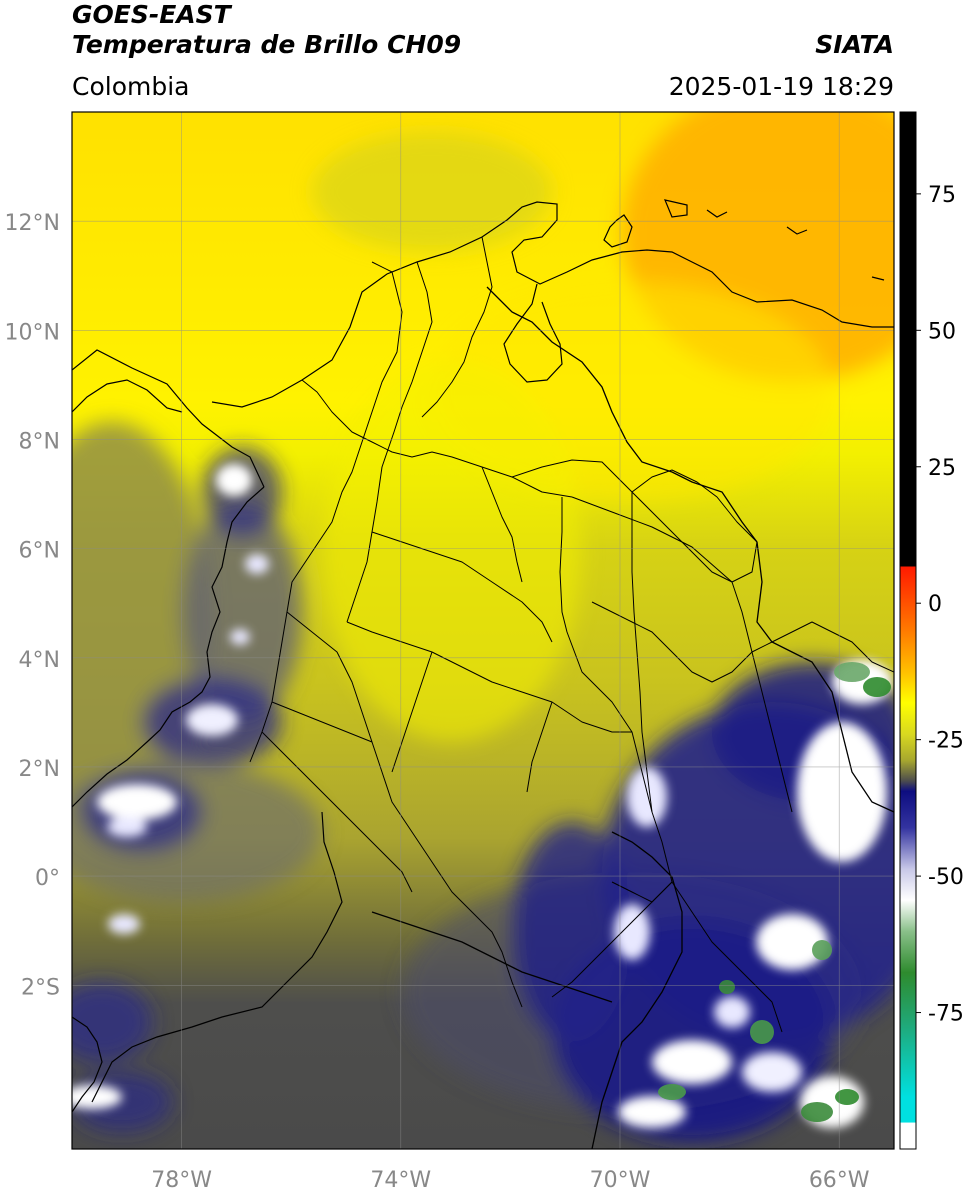 Image resolution: width=966 pixels, height=1190 pixels. Describe the element at coordinates (942, 468) in the screenshot. I see `colorbar-tick-label: 25` at that location.